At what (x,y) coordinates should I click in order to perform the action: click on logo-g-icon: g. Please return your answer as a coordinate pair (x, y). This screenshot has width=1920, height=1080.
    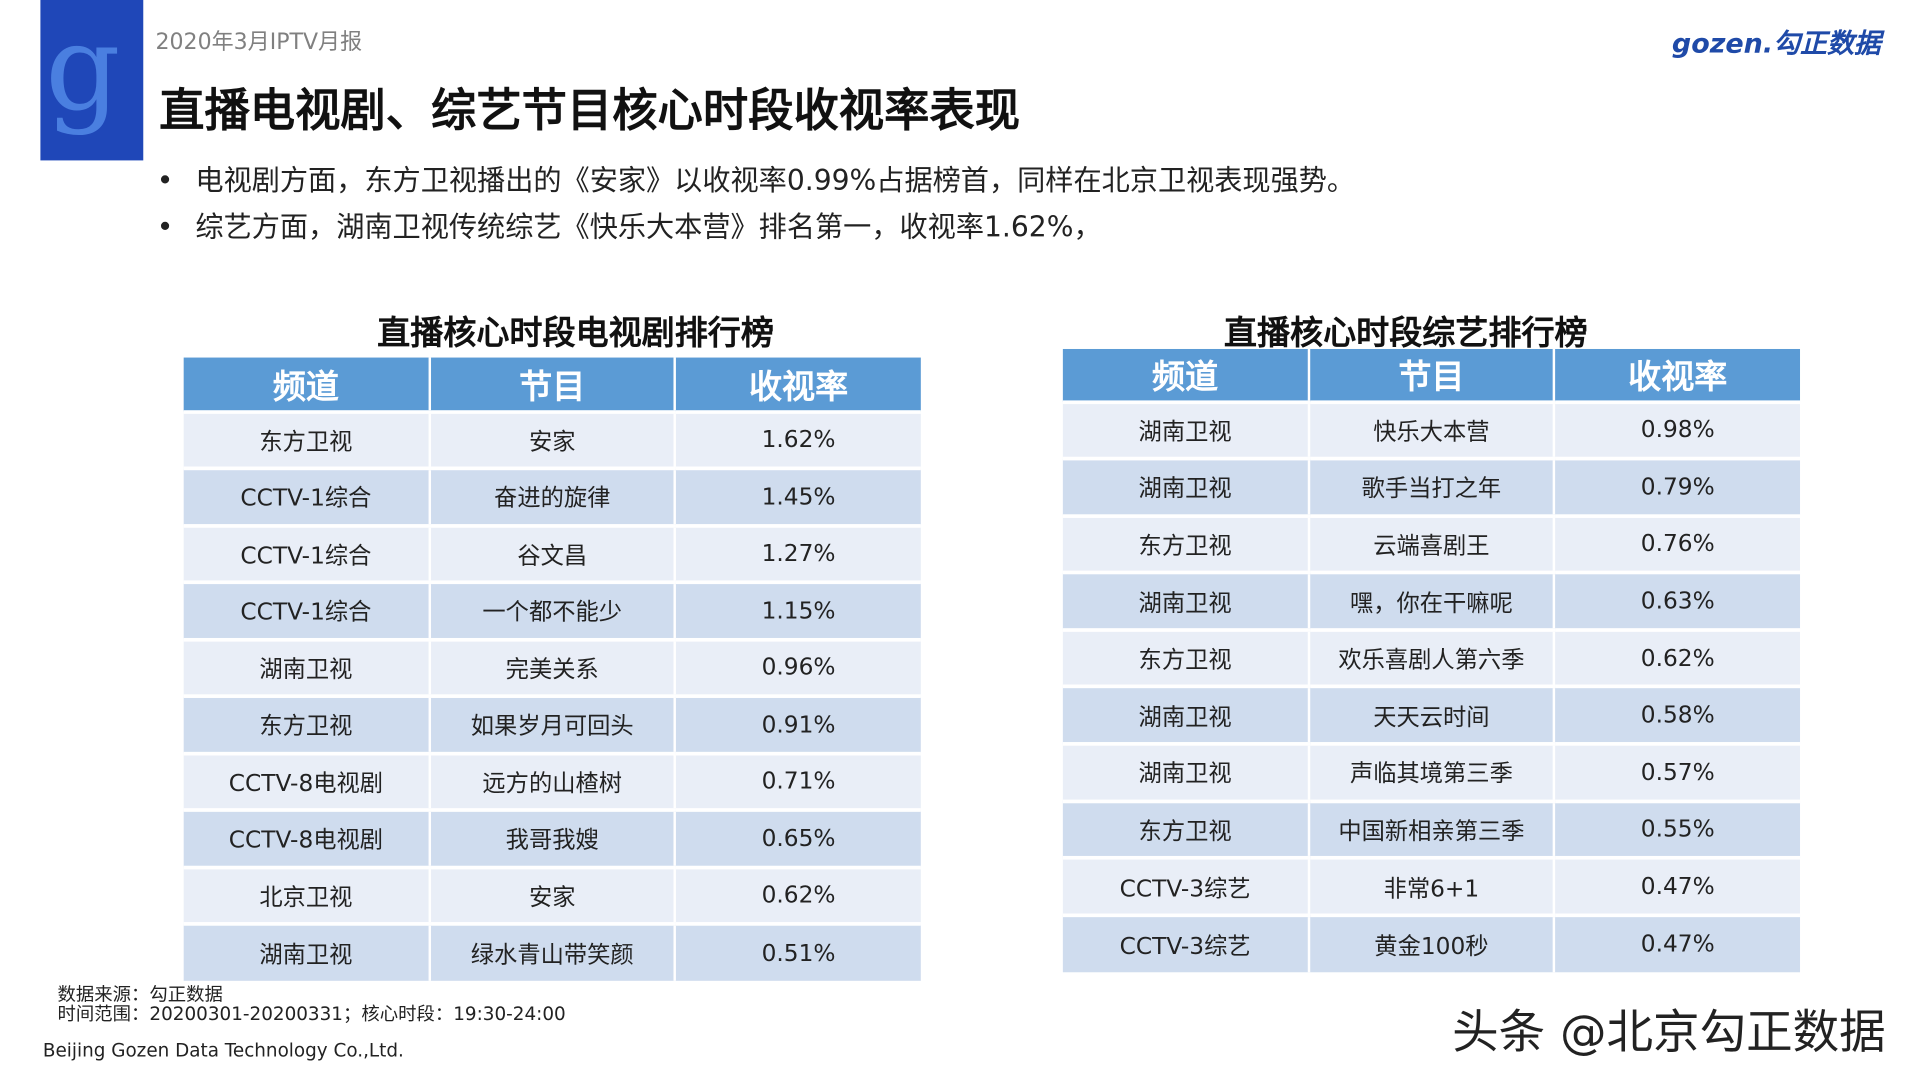
    Looking at the image, I should click on (83, 69).